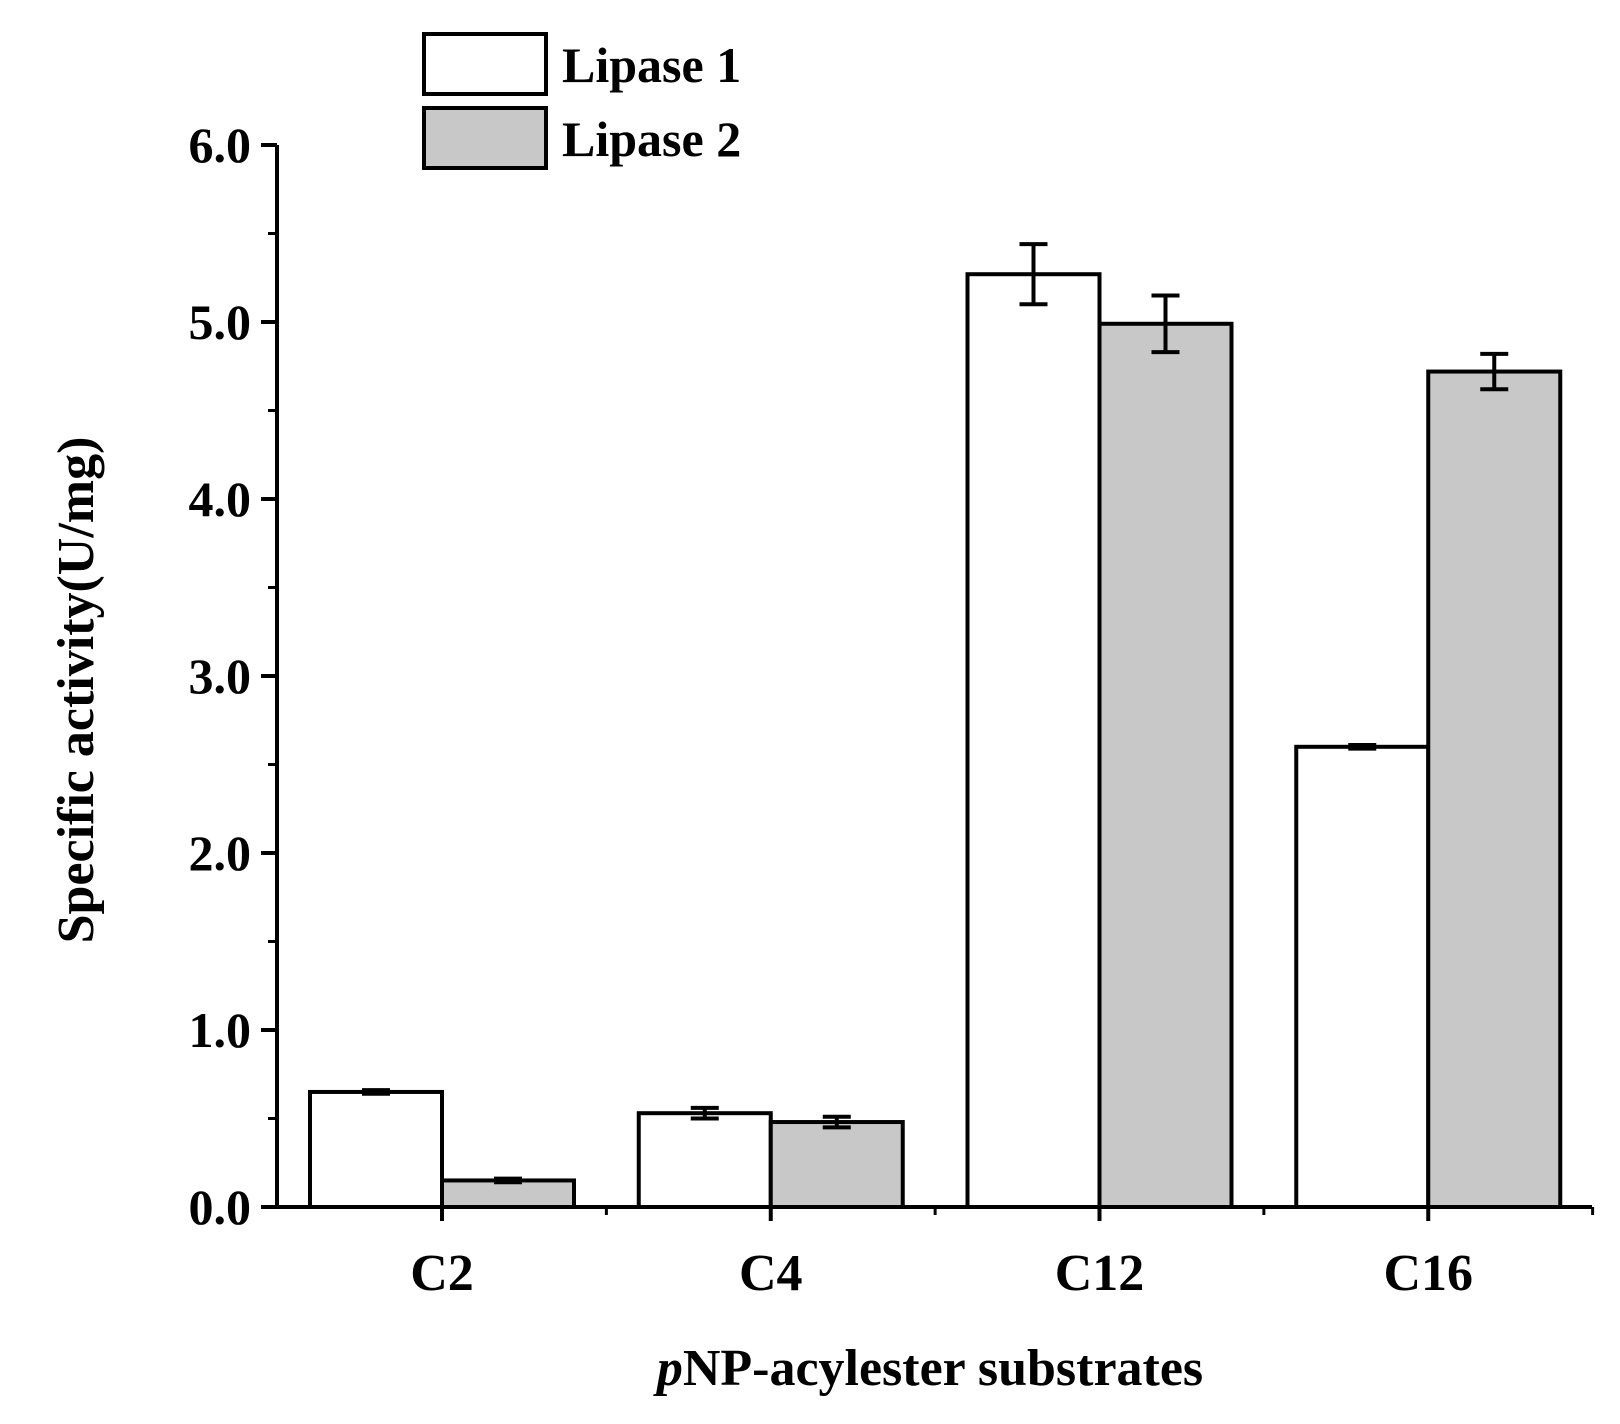 This screenshot has width=1620, height=1424. Describe the element at coordinates (508, 1193) in the screenshot. I see `bar-lipase-2-c2` at that location.